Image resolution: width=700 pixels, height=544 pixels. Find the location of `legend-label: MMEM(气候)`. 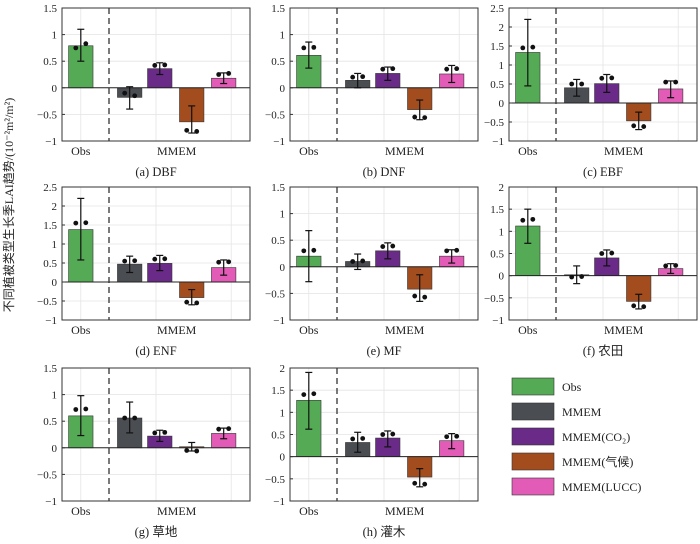

legend-label: MMEM(气候) is located at coordinates (597, 461).